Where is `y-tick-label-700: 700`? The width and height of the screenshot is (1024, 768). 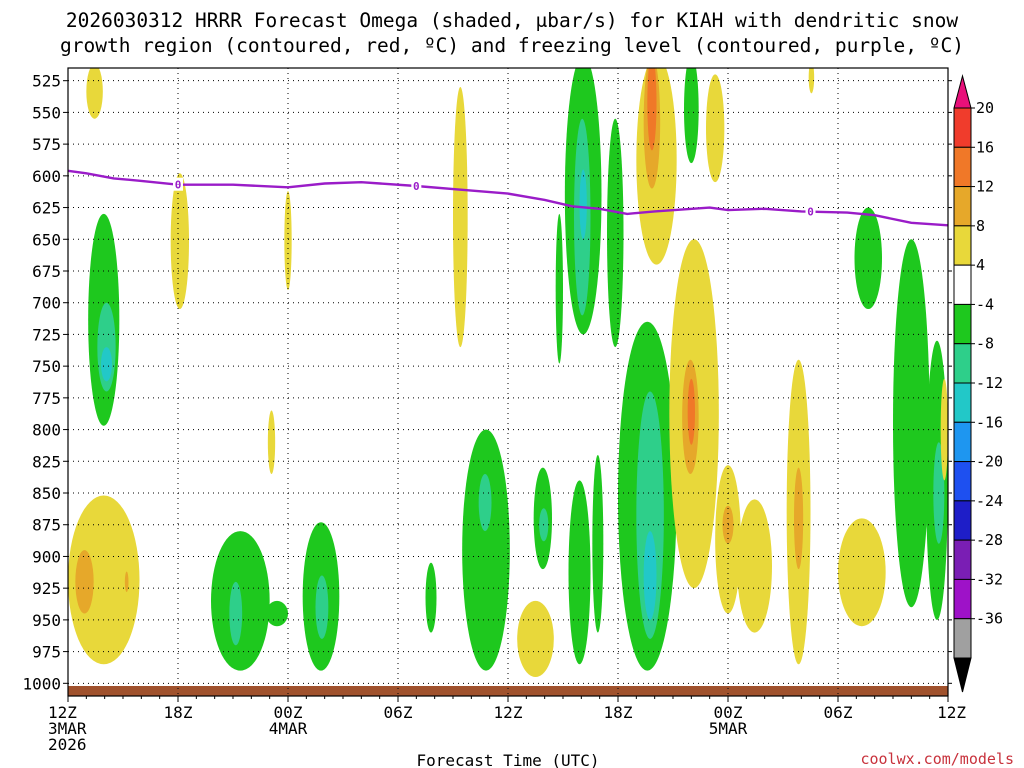
y-tick-label-700: 700 is located at coordinates (46, 303).